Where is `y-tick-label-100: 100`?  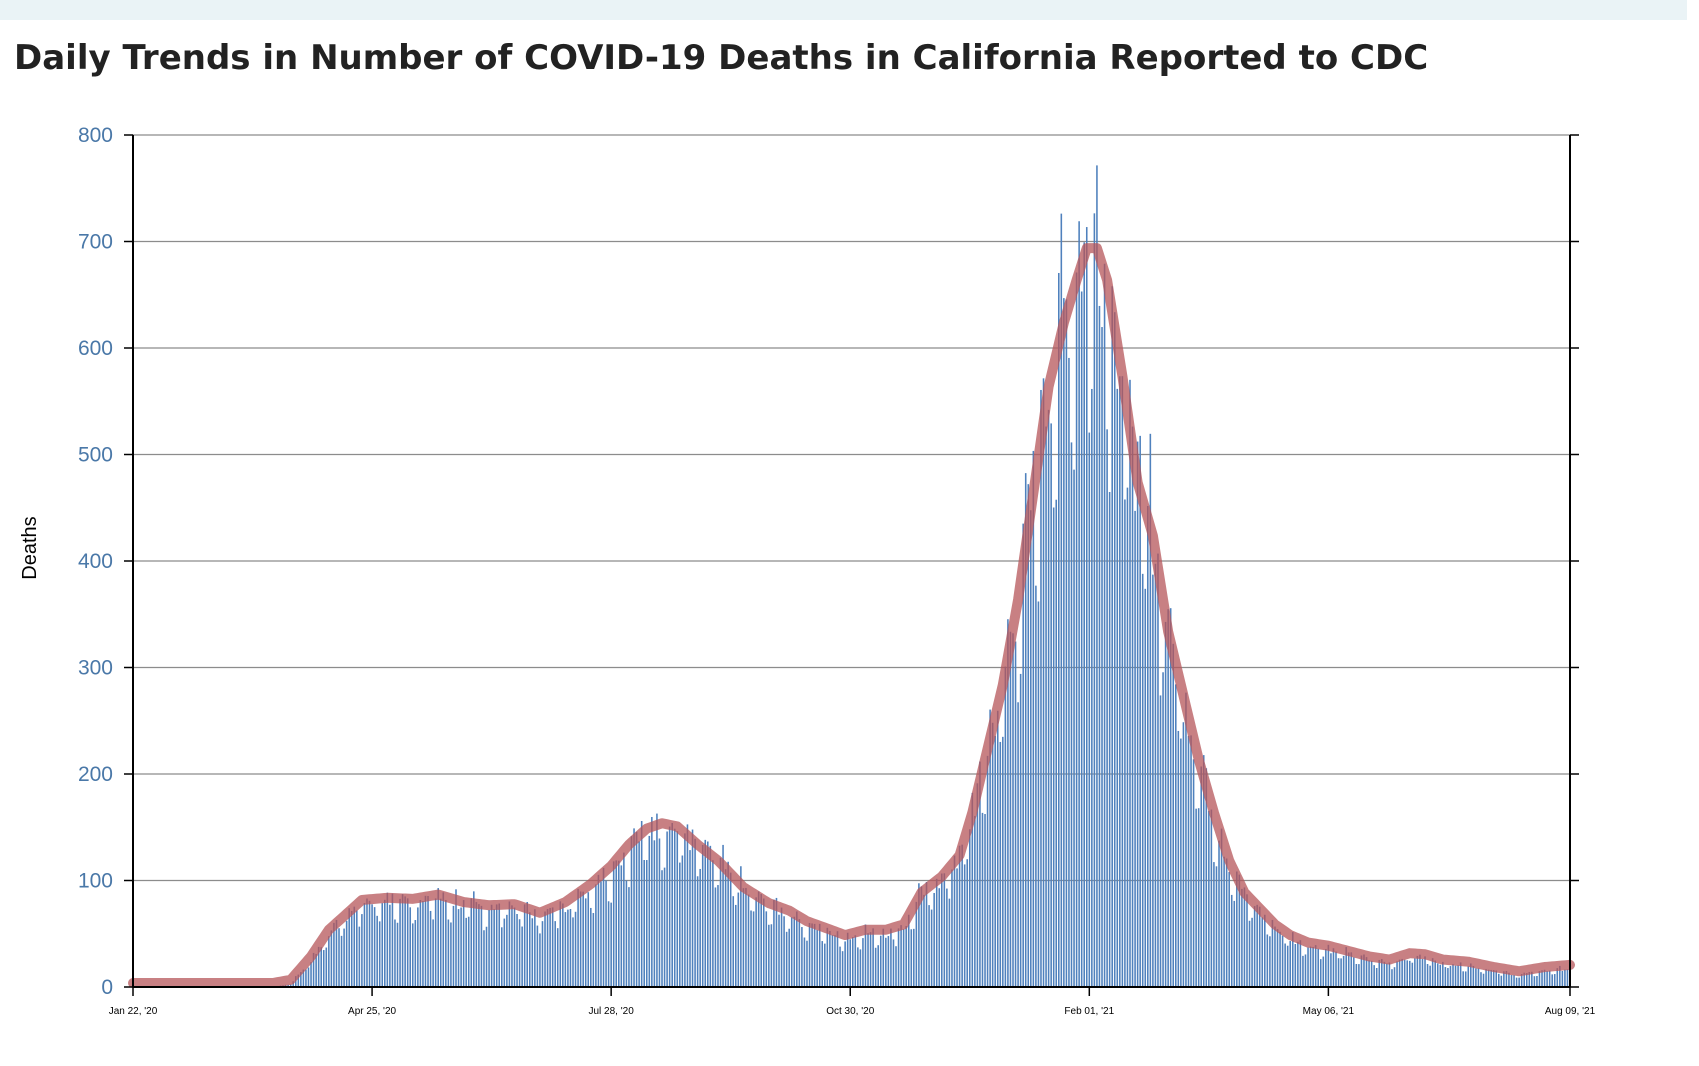
y-tick-label-100: 100 is located at coordinates (95, 881).